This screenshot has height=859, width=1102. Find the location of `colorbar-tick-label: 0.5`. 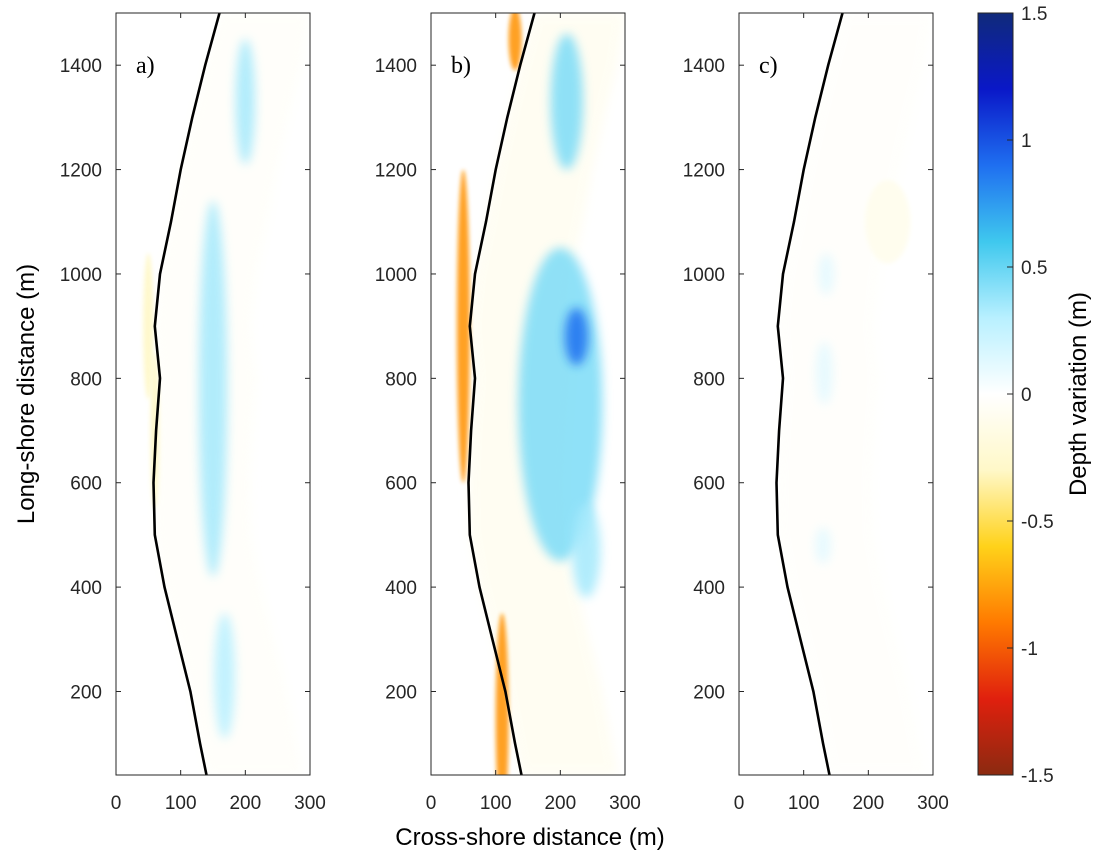

colorbar-tick-label: 0.5 is located at coordinates (1034, 268).